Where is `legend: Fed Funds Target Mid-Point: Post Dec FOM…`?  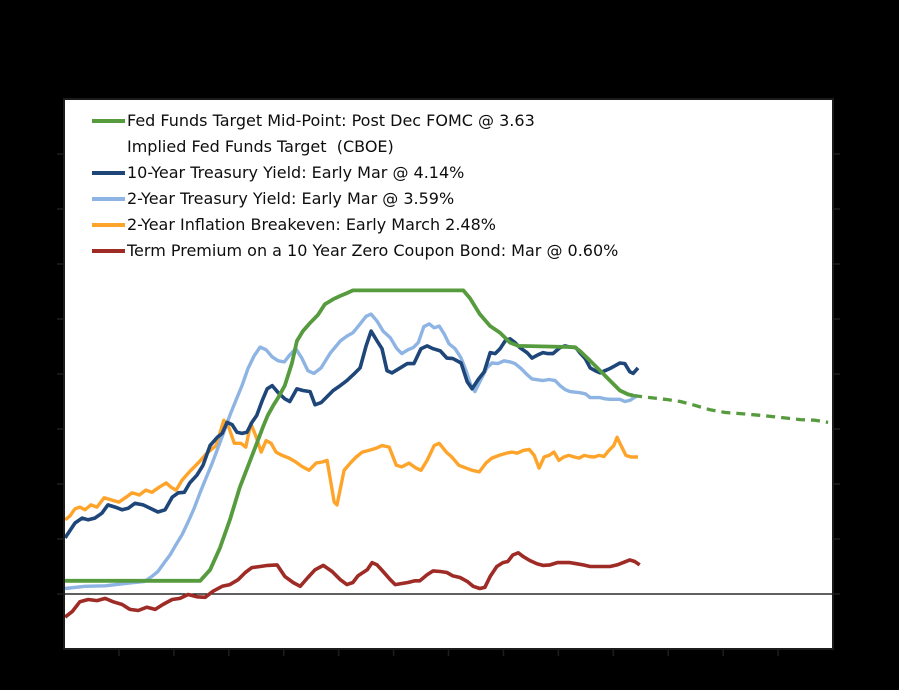
legend: Fed Funds Target Mid-Point: Post Dec FOM… is located at coordinates (355, 186).